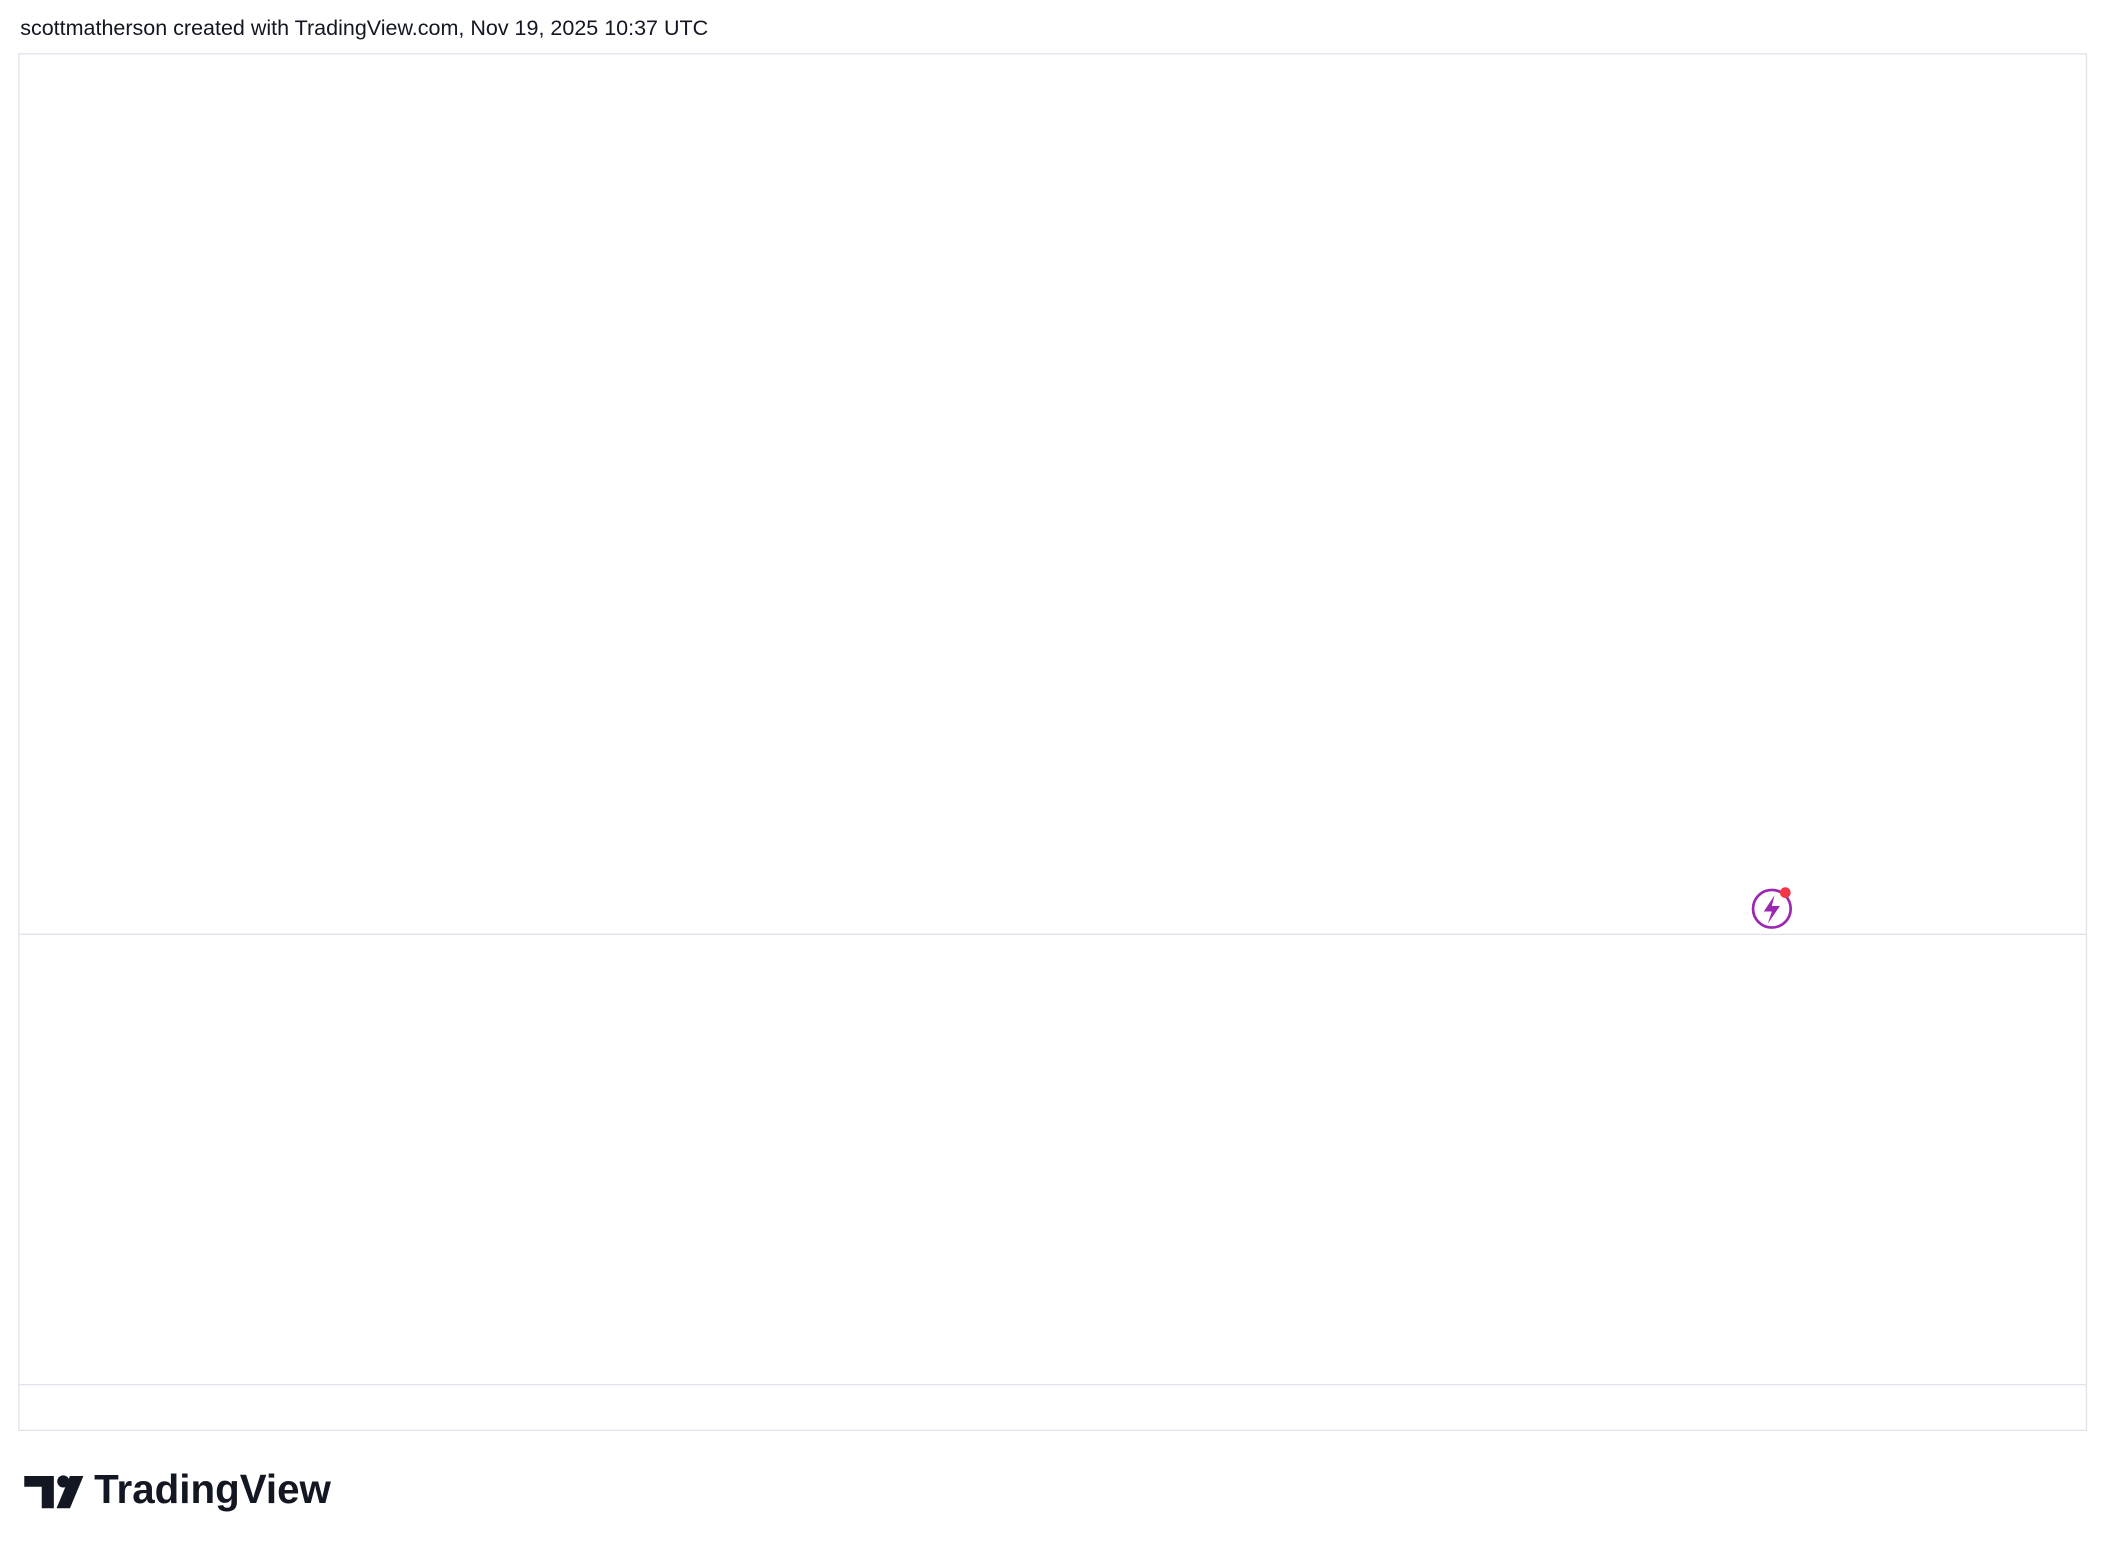  I want to click on brand: TradingView, so click(212, 1489).